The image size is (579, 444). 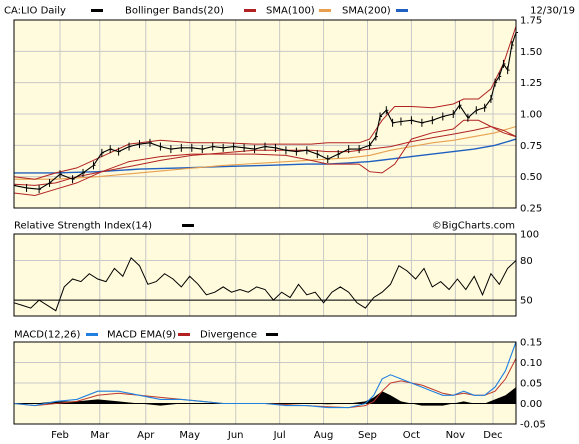 I want to click on price-y-tick-0: 0.25, so click(x=531, y=209).